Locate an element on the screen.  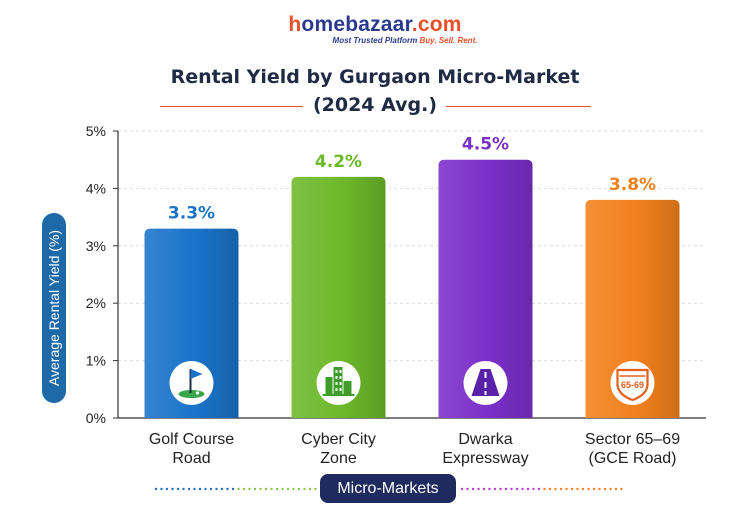
y-tick-label: 4% is located at coordinates (96, 188).